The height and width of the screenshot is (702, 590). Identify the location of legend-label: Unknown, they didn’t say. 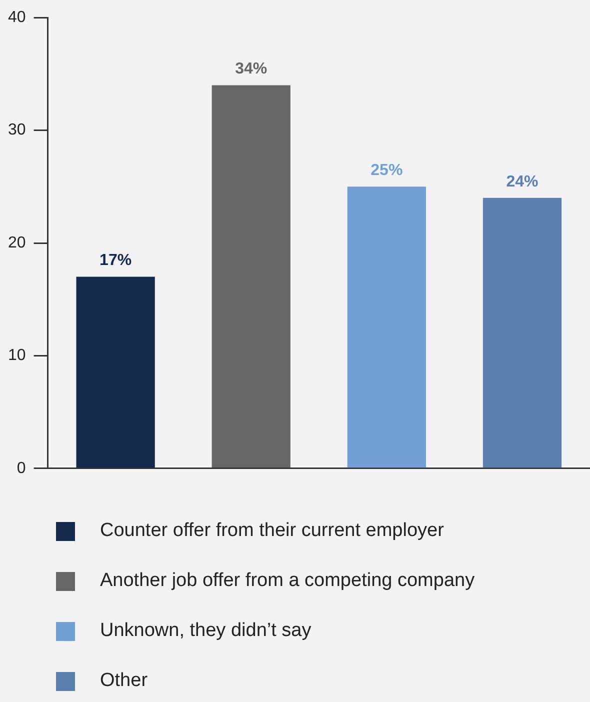
(206, 631).